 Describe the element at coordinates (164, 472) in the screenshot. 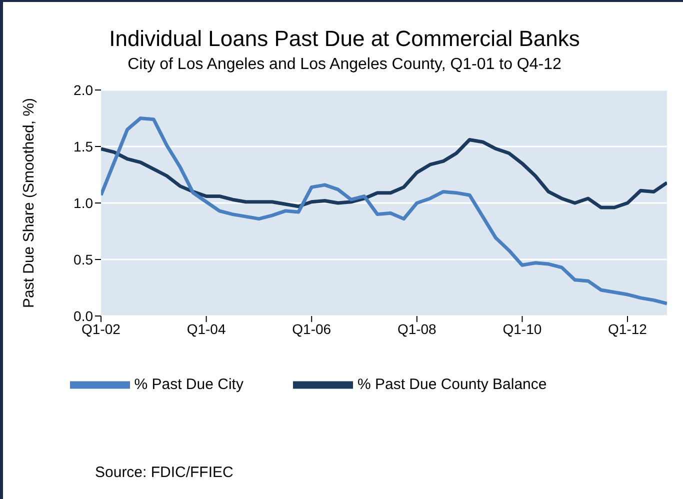

I see `source-note: Source: FDIC/FFIEC` at that location.